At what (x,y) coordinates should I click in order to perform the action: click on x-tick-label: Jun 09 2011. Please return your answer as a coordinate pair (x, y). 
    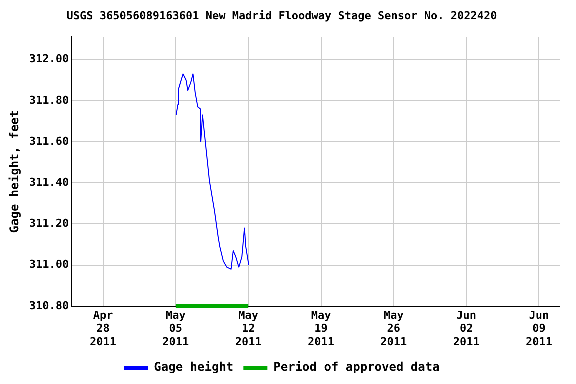
    Looking at the image, I should click on (539, 328).